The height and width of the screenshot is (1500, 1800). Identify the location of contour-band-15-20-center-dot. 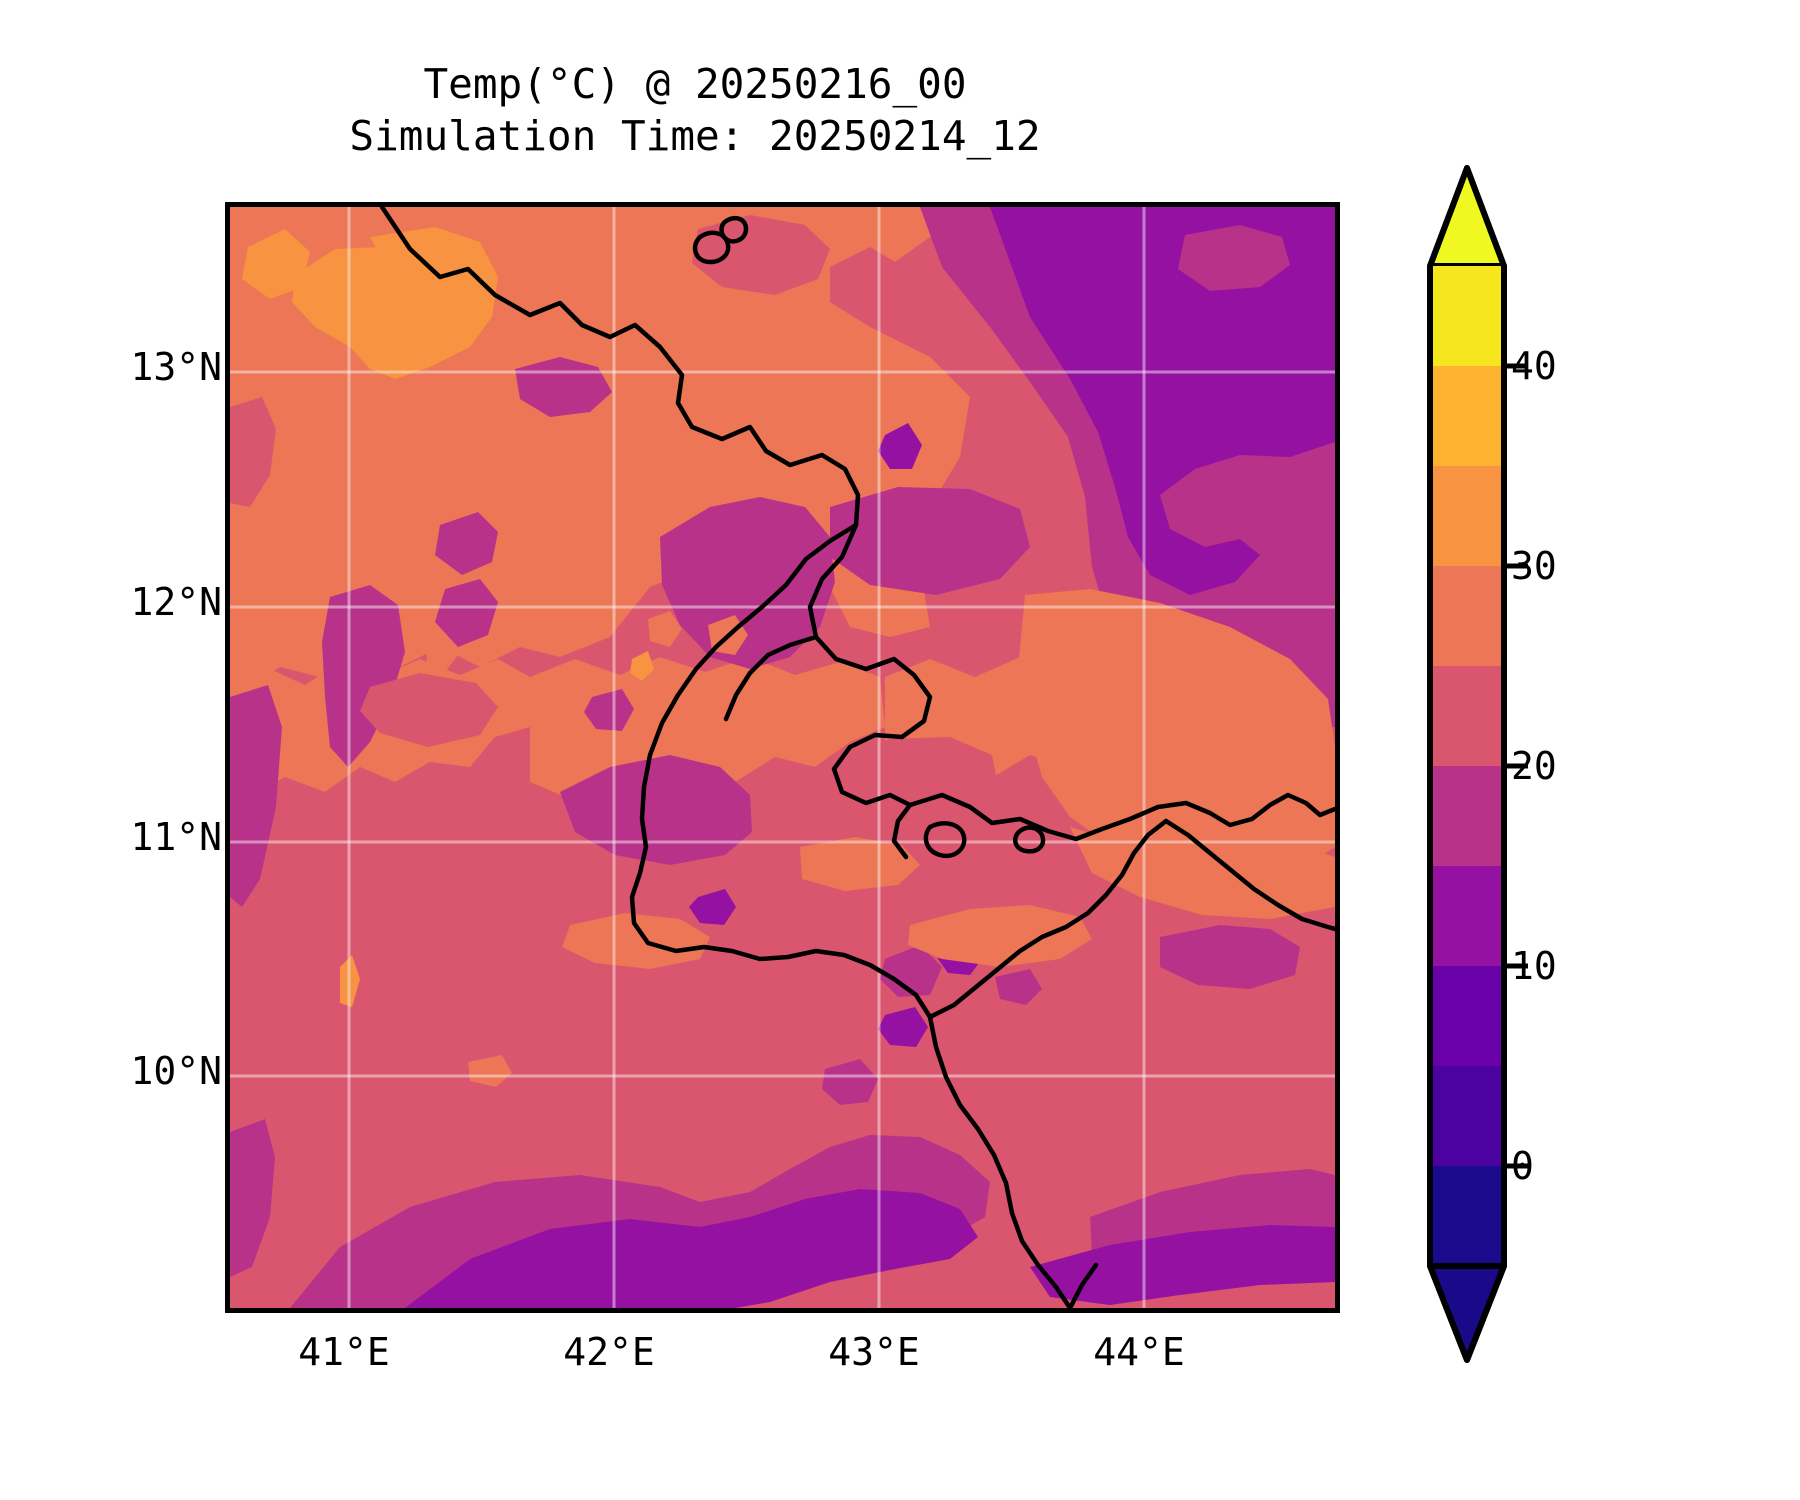
(609, 710).